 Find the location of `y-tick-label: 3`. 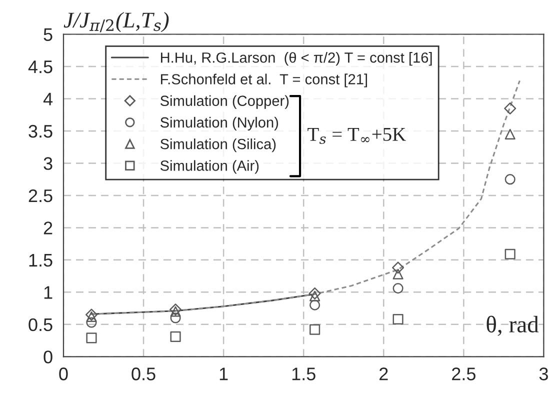

y-tick-label: 3 is located at coordinates (48, 163).